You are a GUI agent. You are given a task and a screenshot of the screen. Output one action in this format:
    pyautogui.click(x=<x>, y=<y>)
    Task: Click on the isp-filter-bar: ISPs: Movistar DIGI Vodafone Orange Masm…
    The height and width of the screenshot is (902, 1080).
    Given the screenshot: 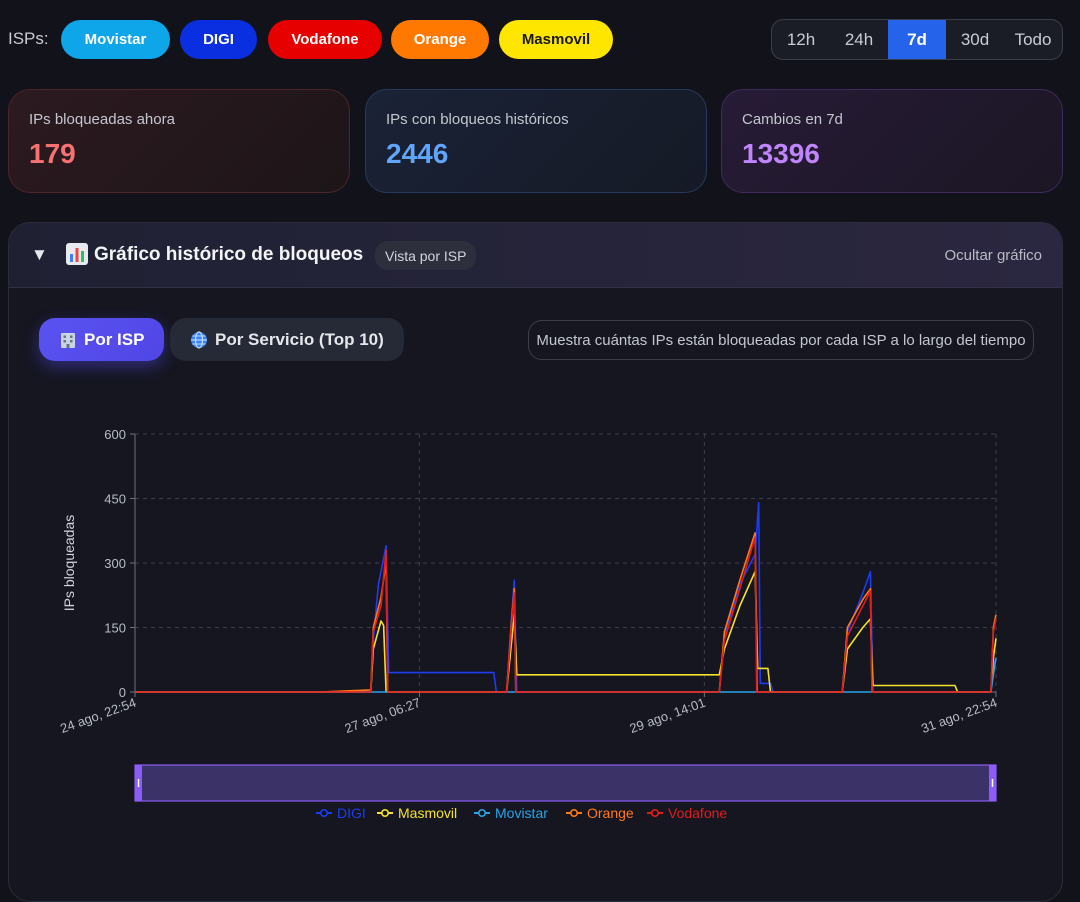 What is the action you would take?
    pyautogui.click(x=540, y=40)
    